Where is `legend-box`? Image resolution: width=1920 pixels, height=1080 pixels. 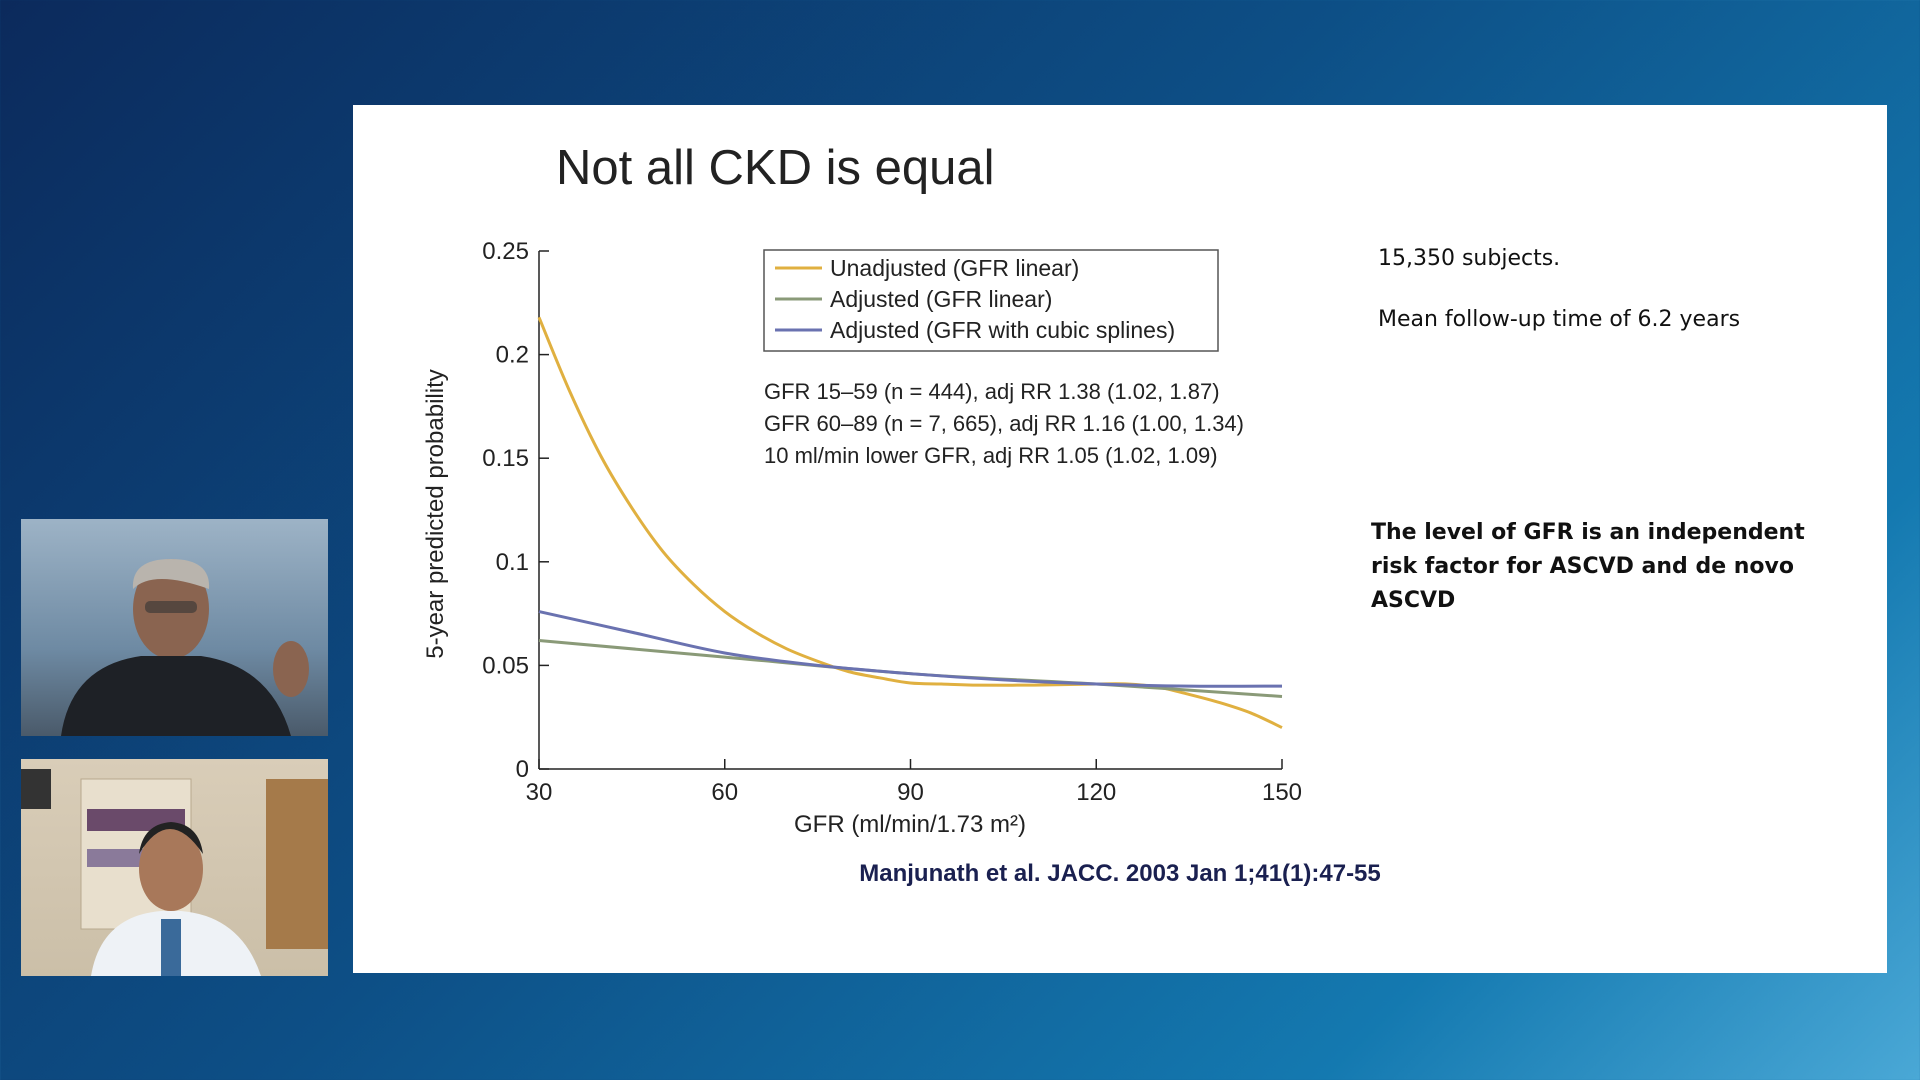
legend-box is located at coordinates (991, 300).